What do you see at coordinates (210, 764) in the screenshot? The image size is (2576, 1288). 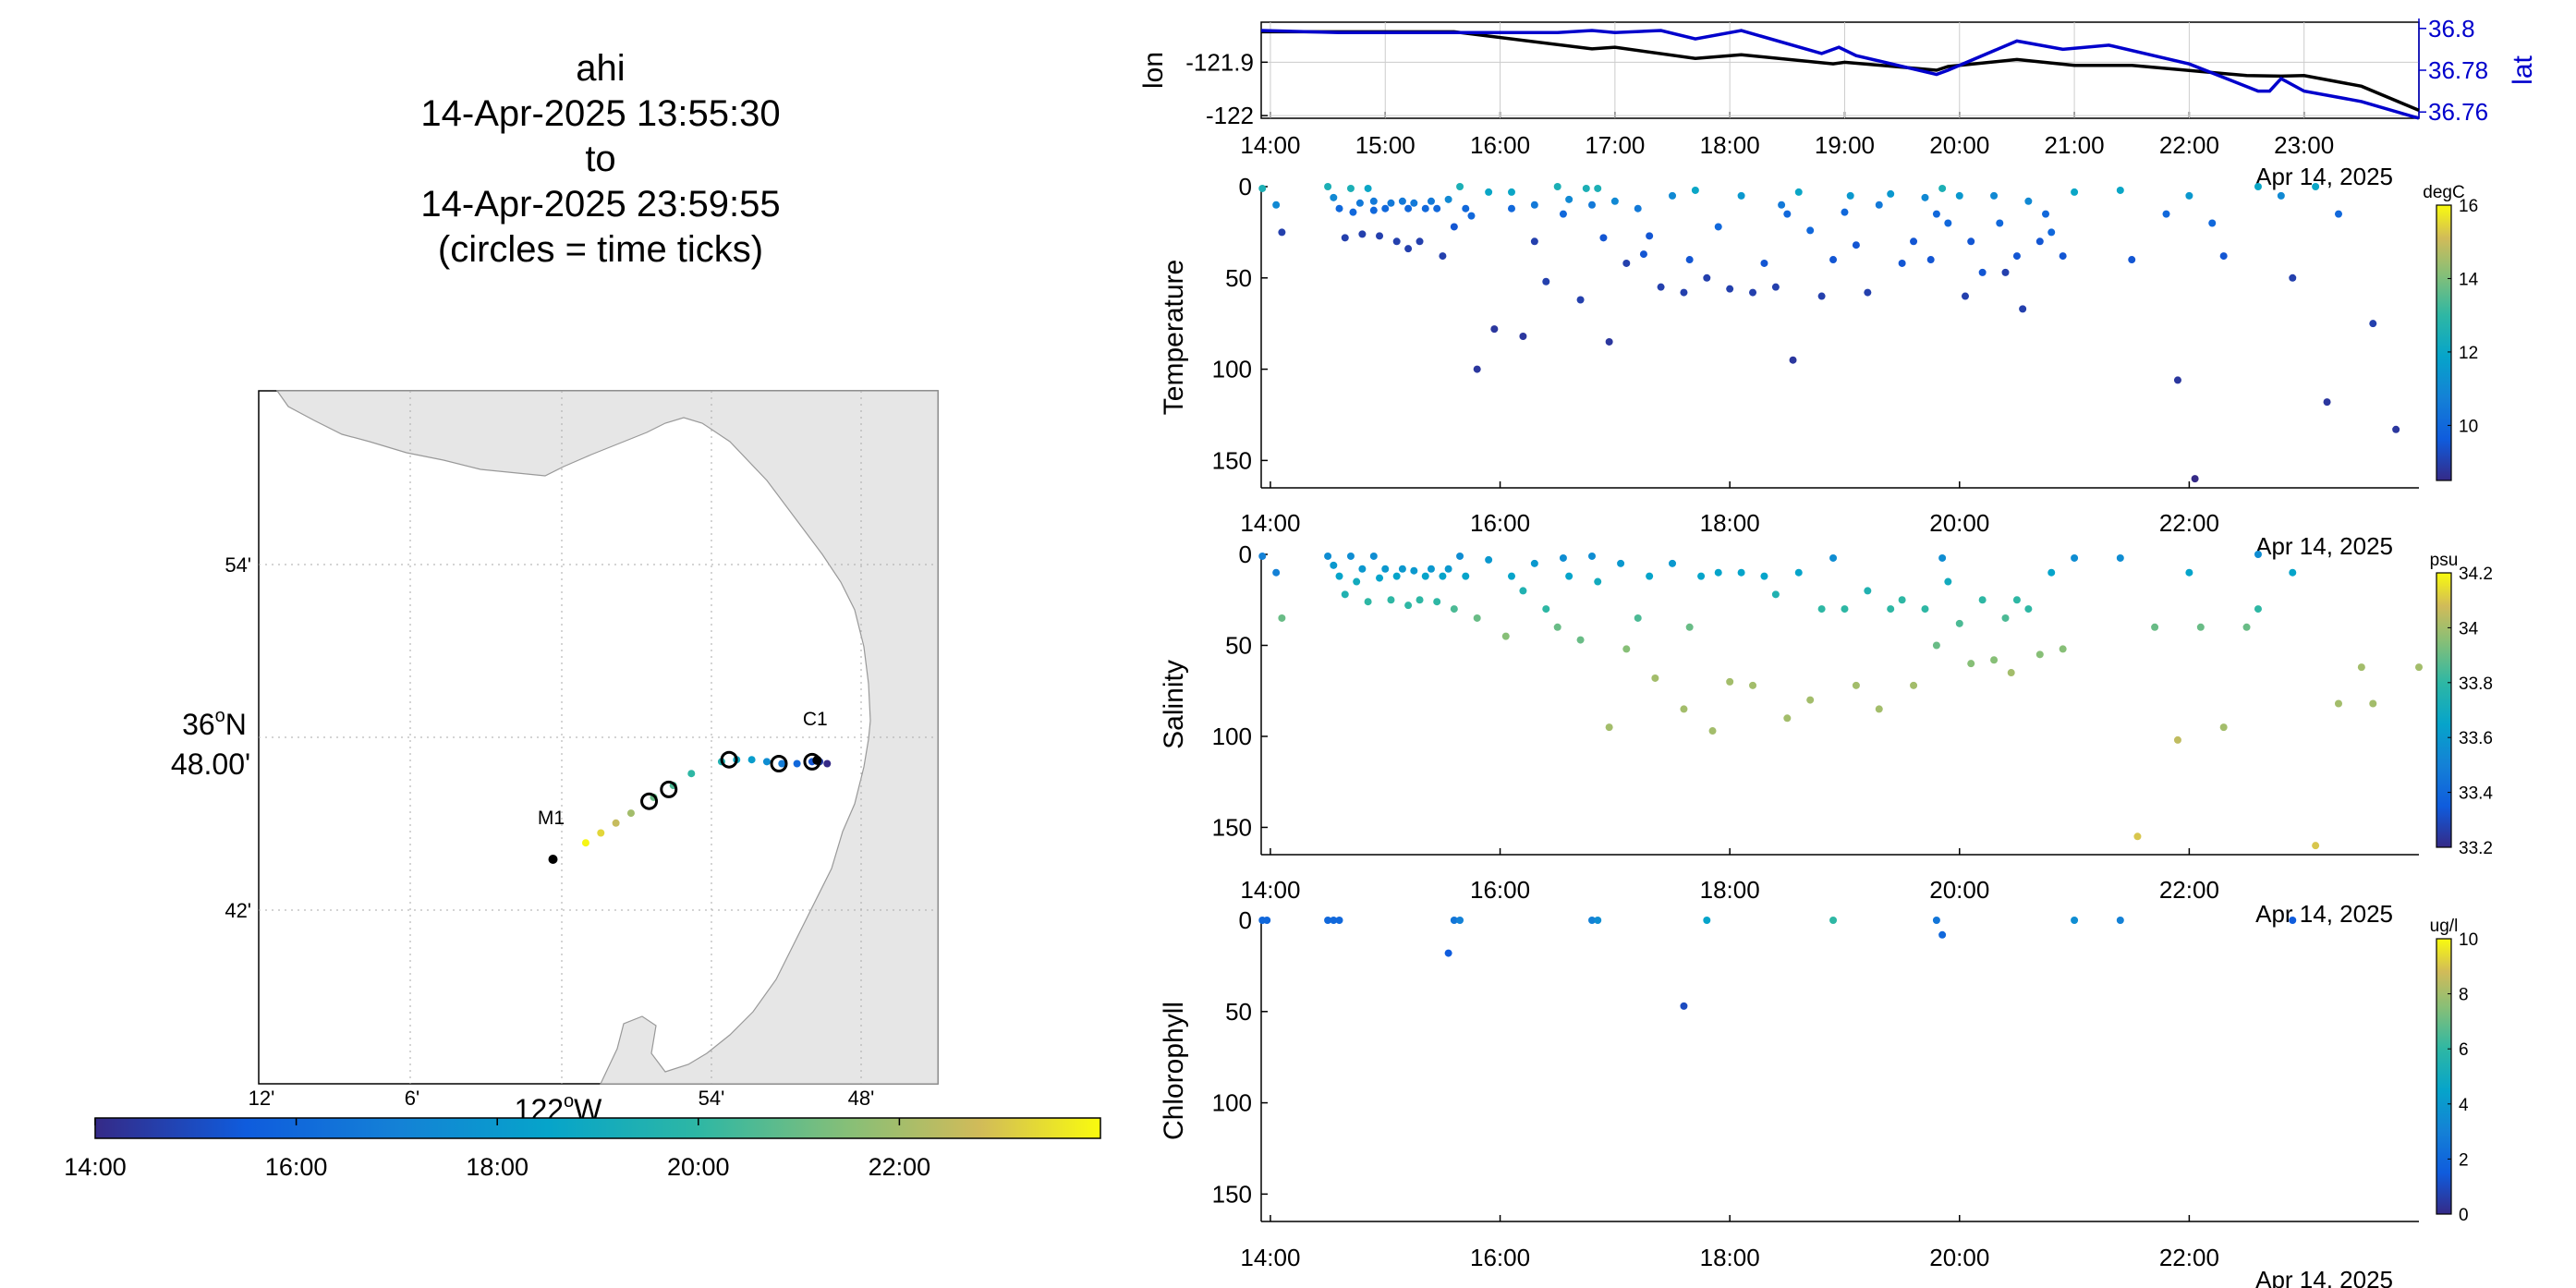 I see `map-lat-label-min: 48.00'` at bounding box center [210, 764].